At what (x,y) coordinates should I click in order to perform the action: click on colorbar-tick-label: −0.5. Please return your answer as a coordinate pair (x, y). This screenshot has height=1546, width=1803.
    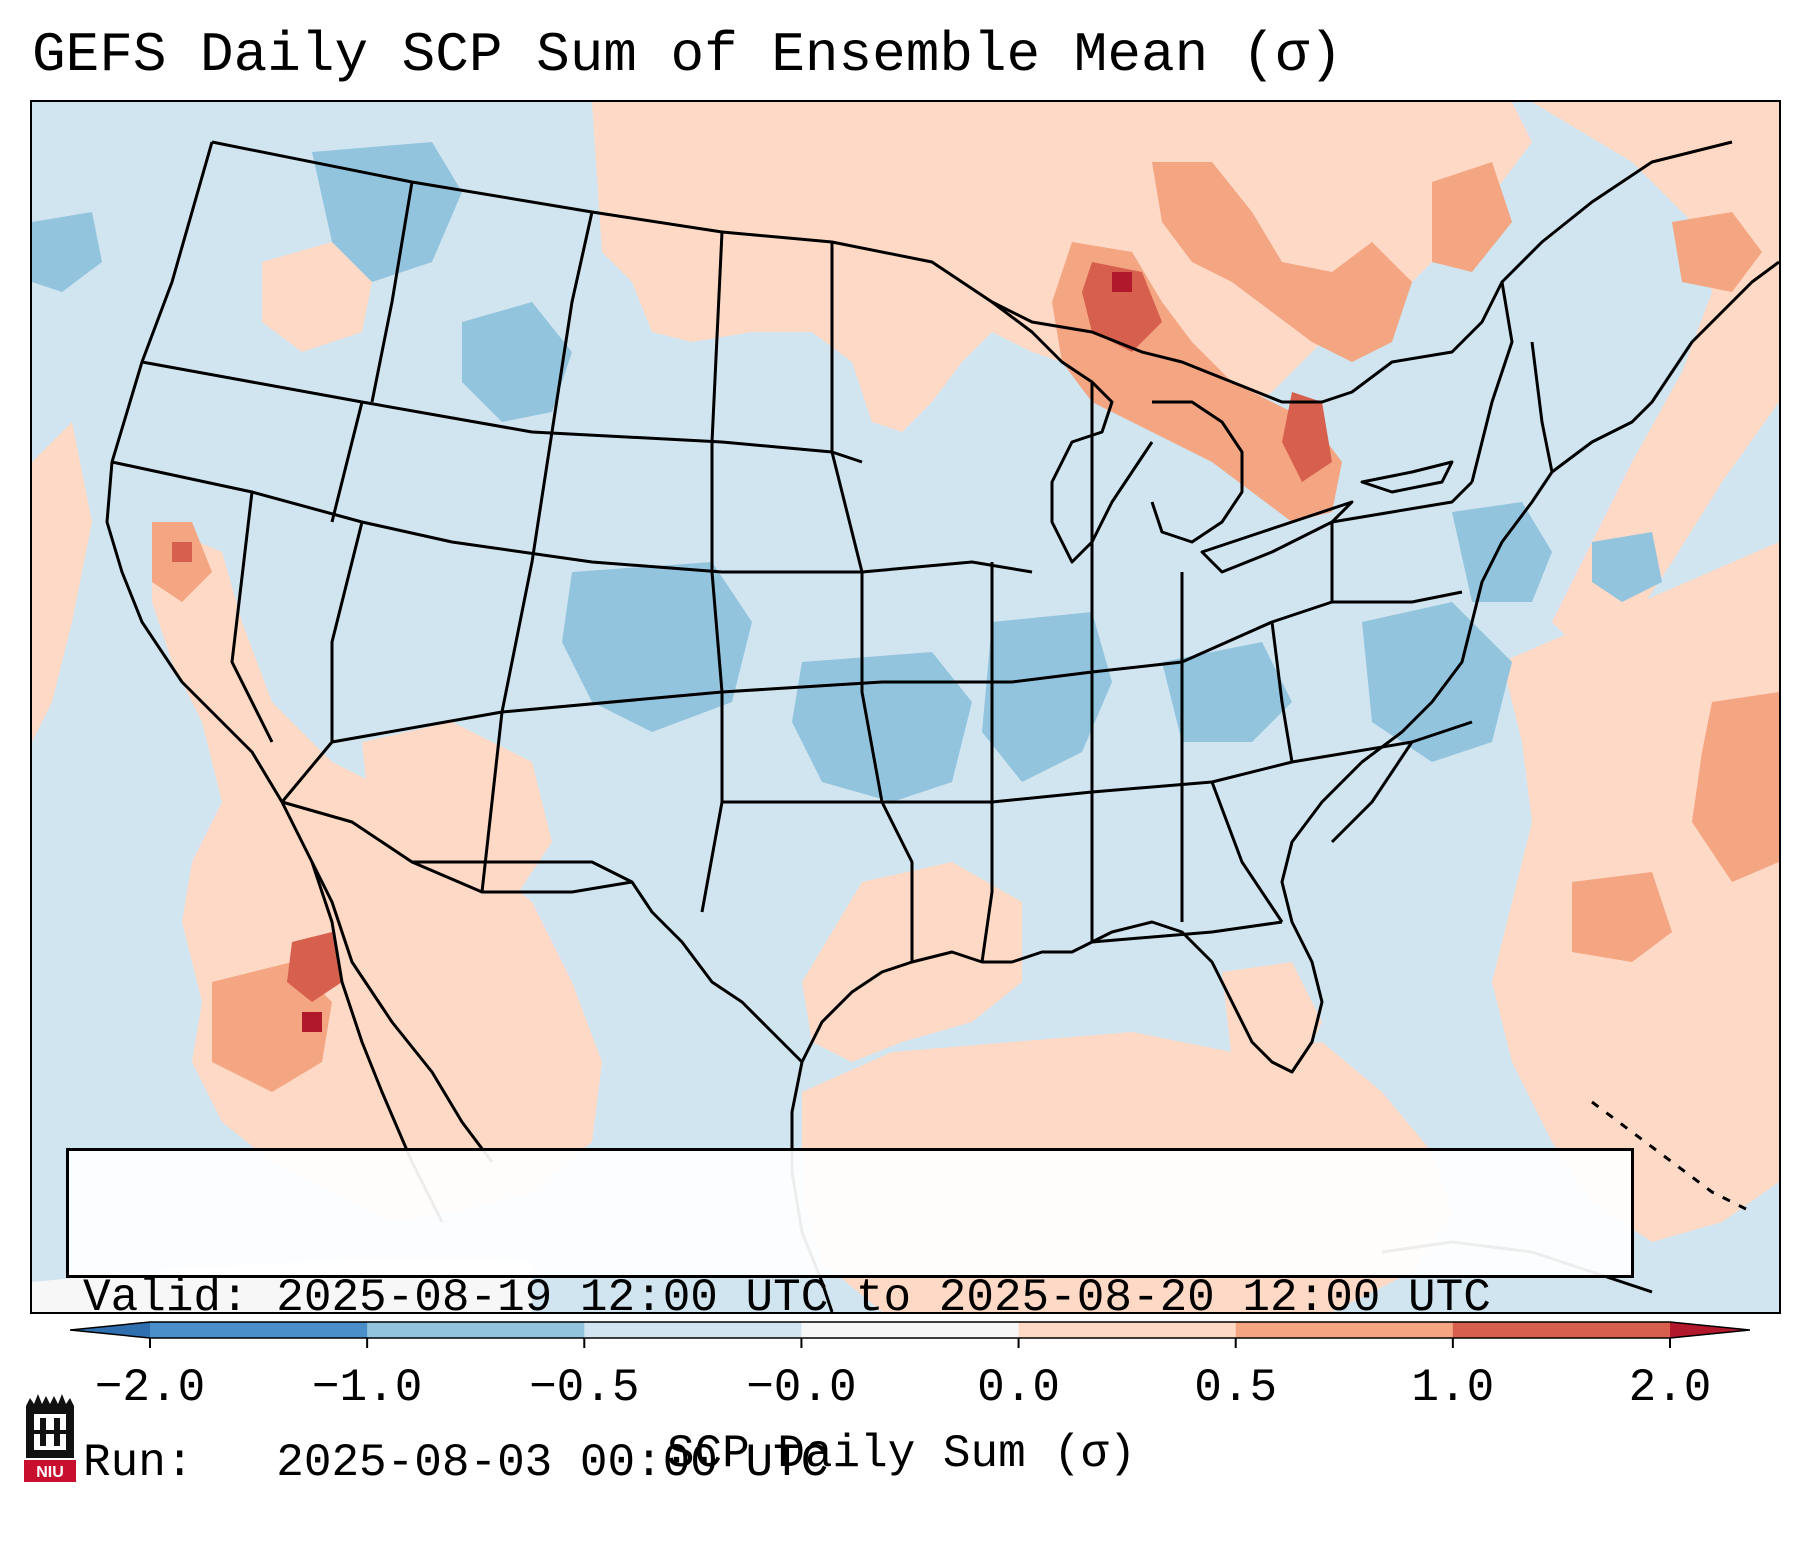
    Looking at the image, I should click on (584, 1388).